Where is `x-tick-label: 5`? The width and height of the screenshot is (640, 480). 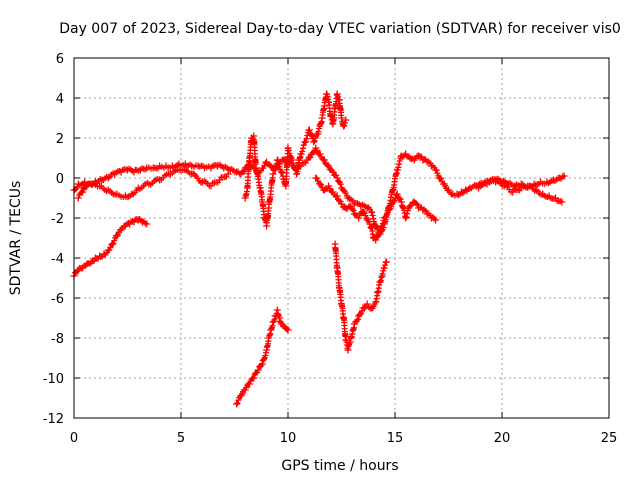 x-tick-label: 5 is located at coordinates (181, 438).